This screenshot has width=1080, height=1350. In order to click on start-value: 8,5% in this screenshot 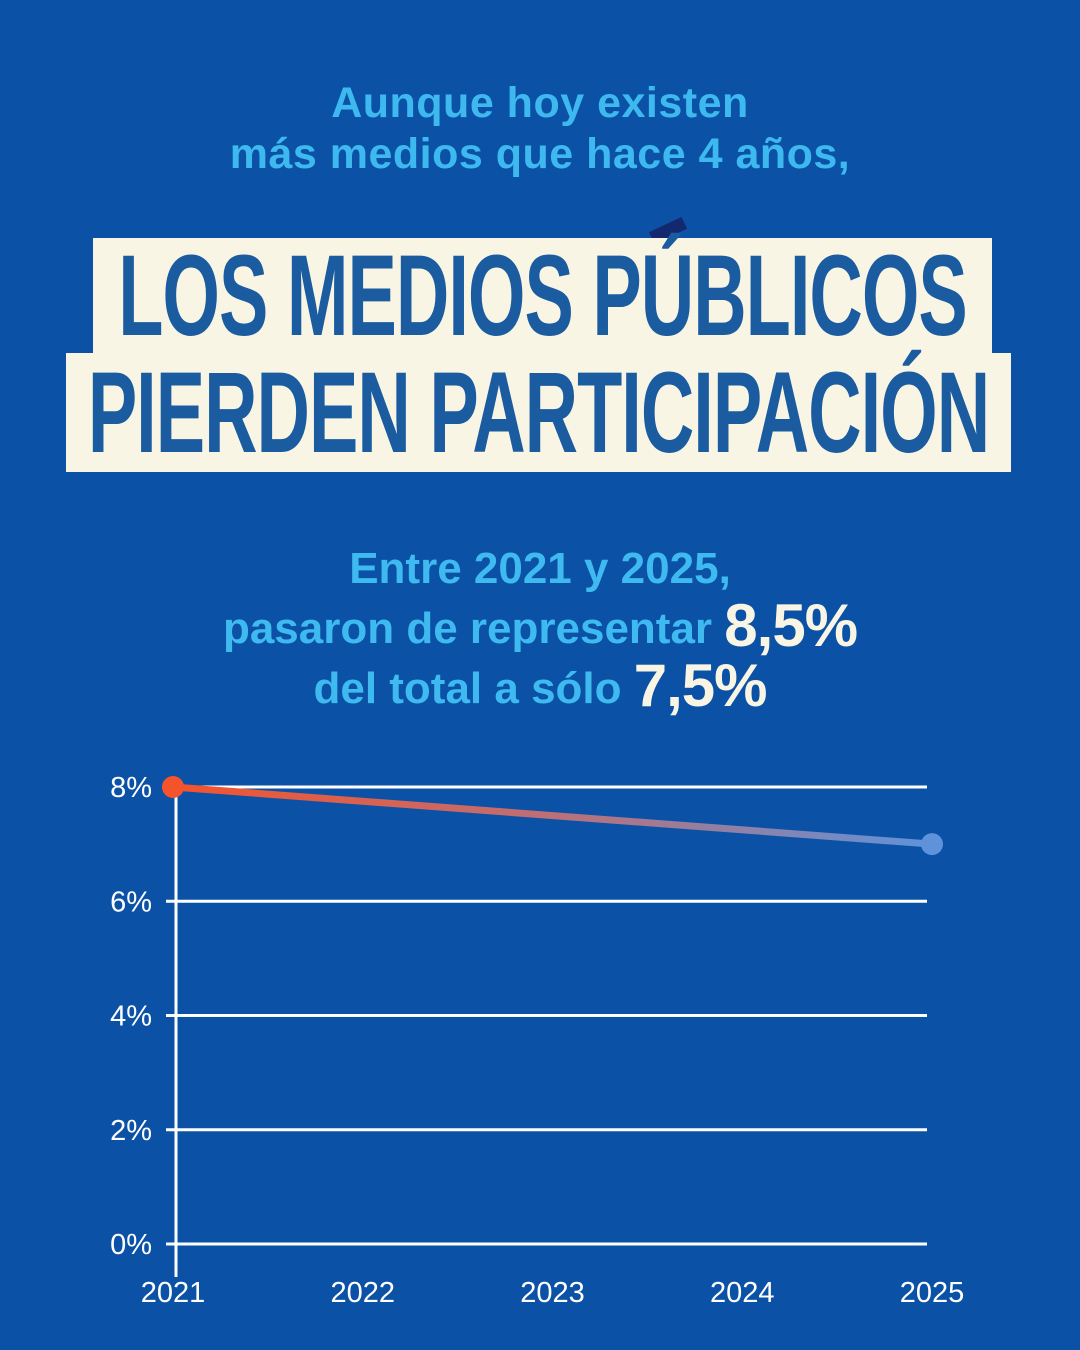, I will do `click(791, 625)`.